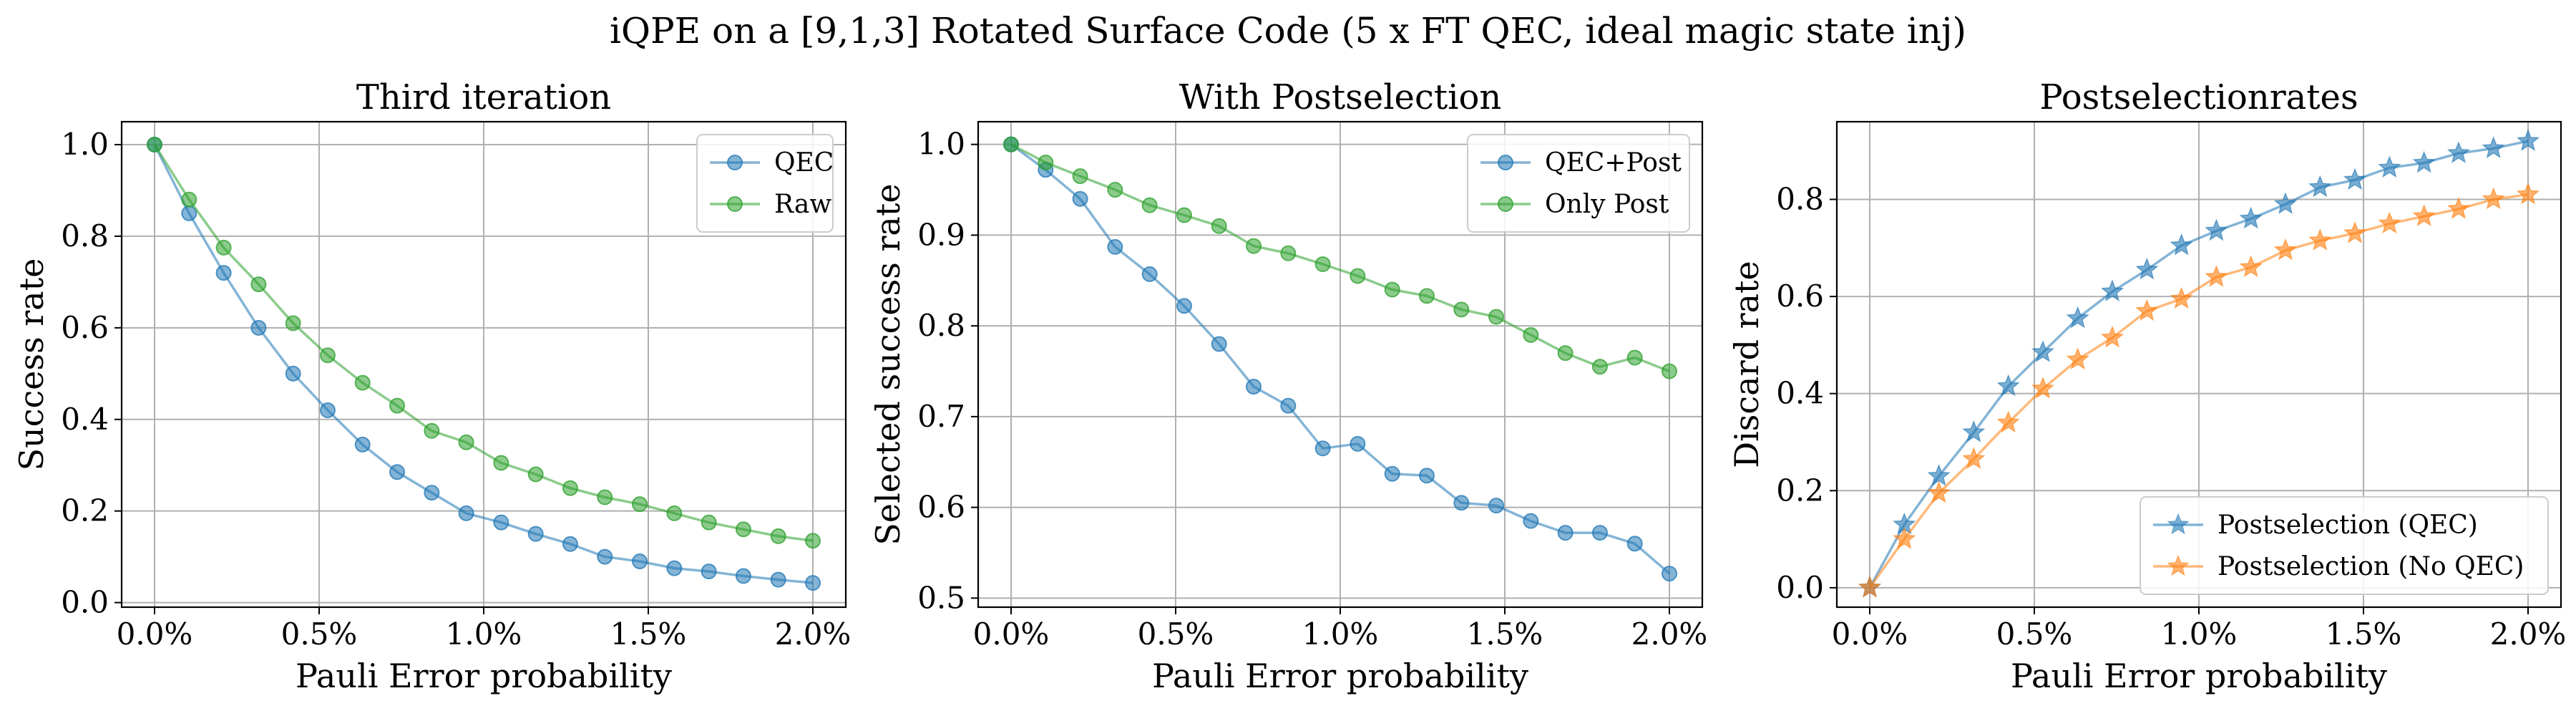  What do you see at coordinates (804, 163) in the screenshot?
I see `legend-label: QEC` at bounding box center [804, 163].